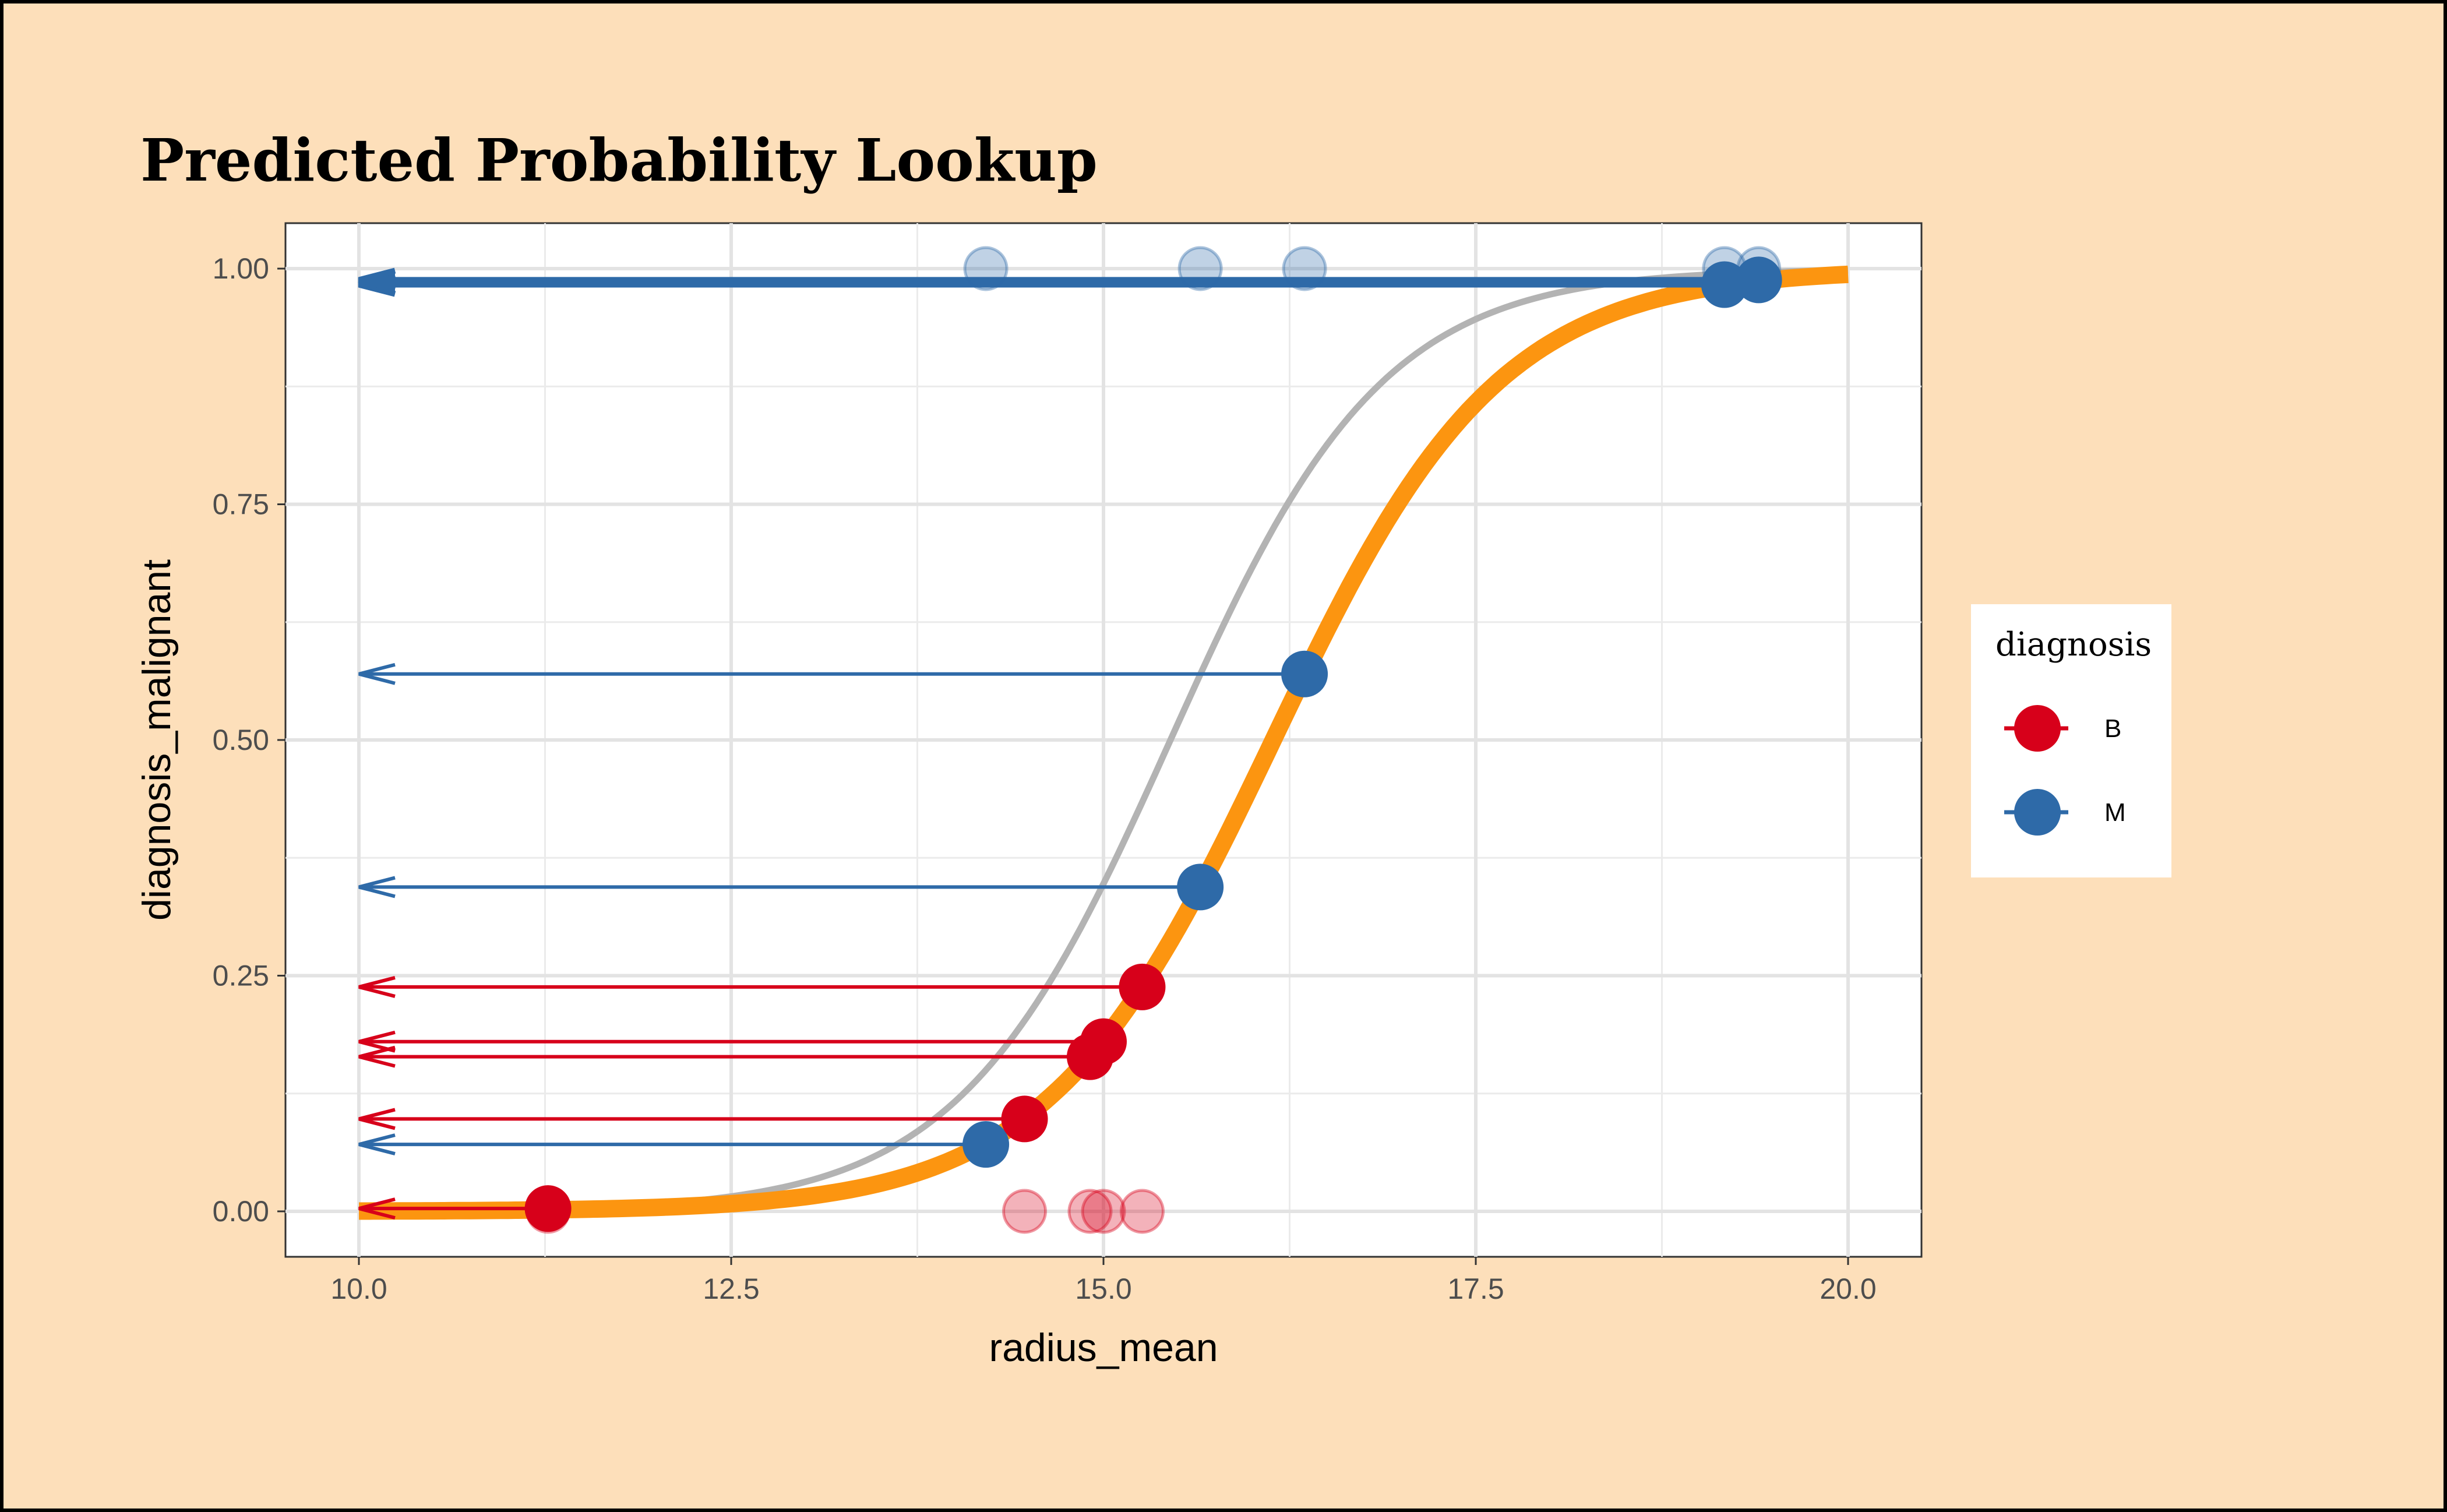 The image size is (2447, 1512). What do you see at coordinates (2036, 728) in the screenshot?
I see `legend-key-b` at bounding box center [2036, 728].